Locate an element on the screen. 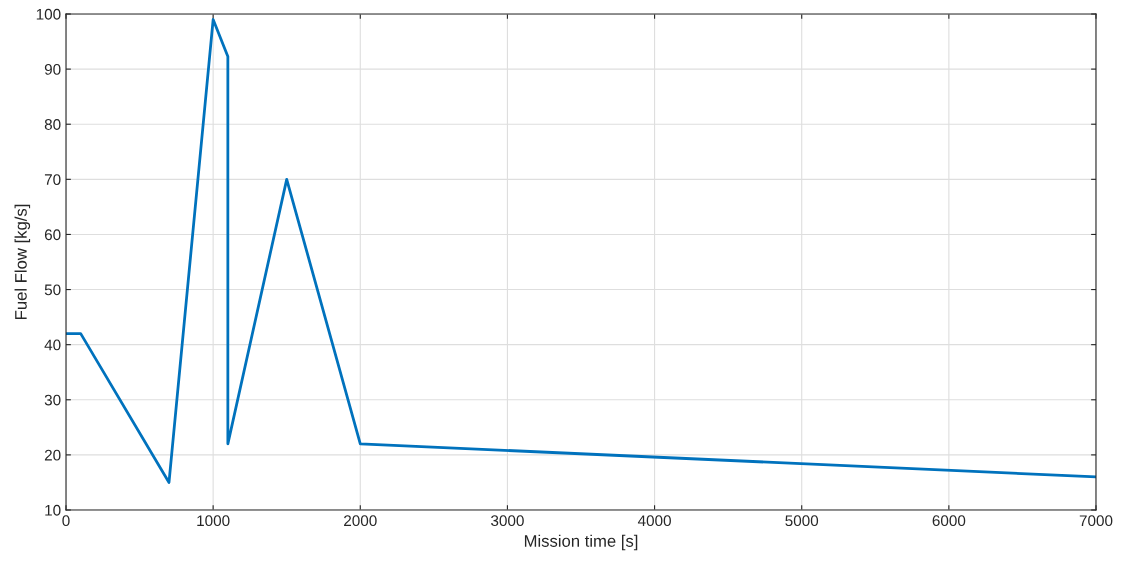 The height and width of the screenshot is (563, 1121). x-tick-label: 7000 is located at coordinates (1096, 521).